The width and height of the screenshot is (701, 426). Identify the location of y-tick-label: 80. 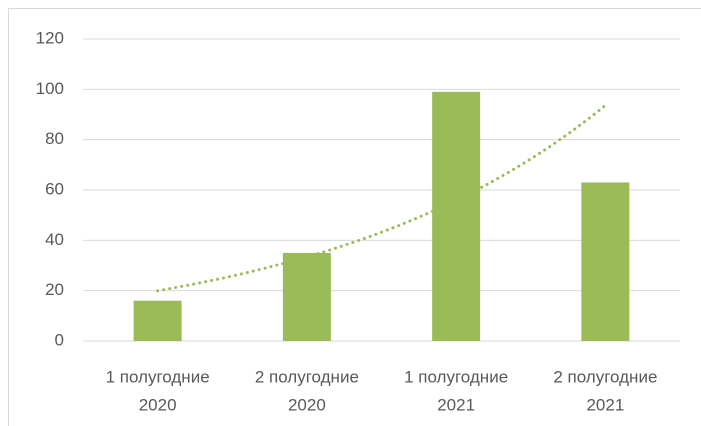
(54, 138).